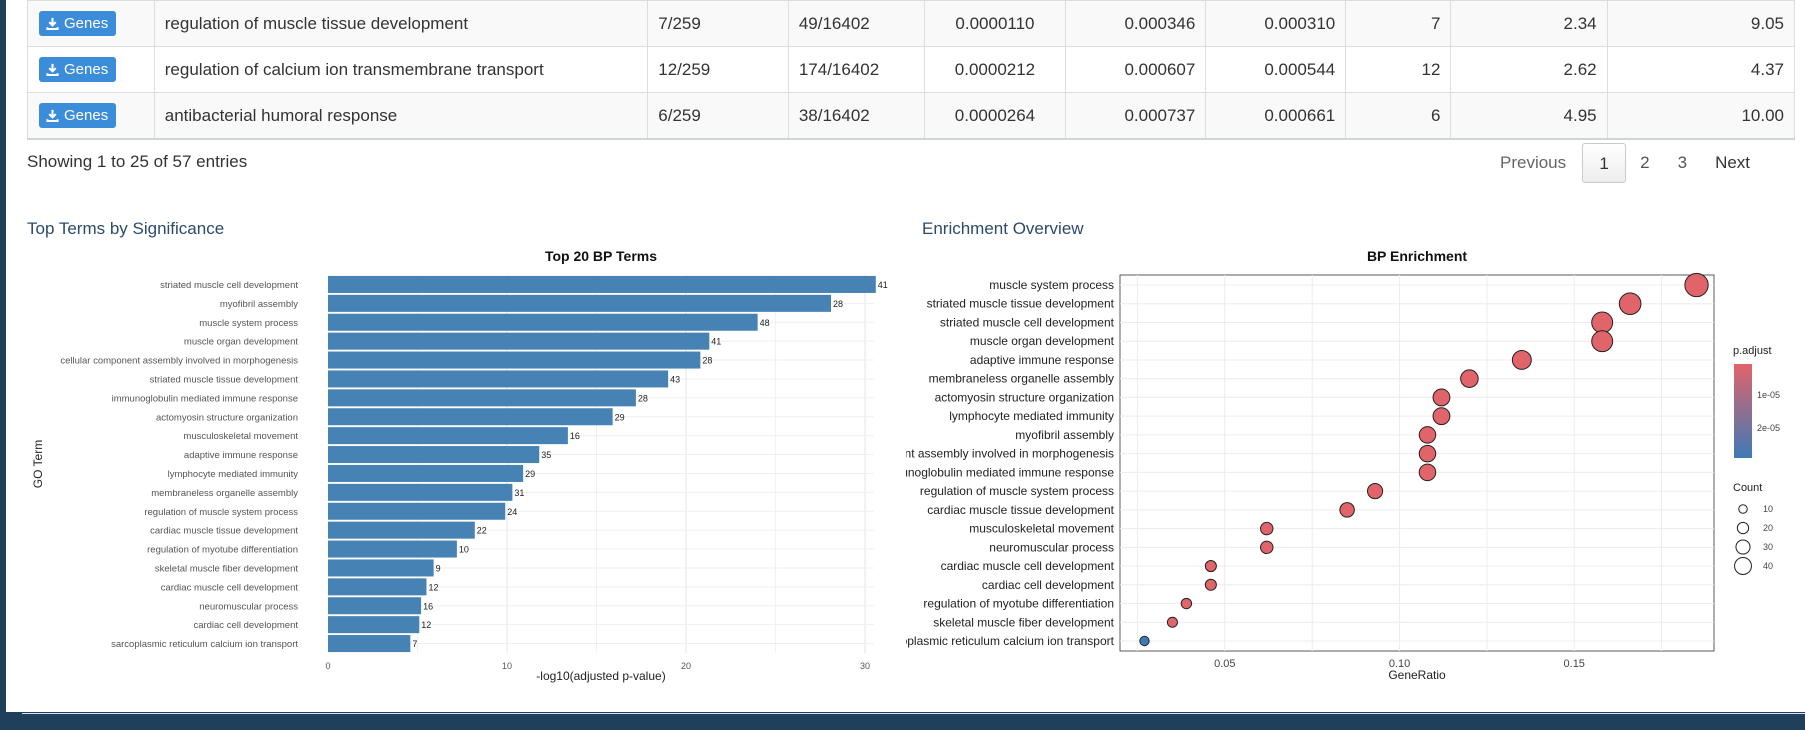 The image size is (1805, 730). I want to click on bar-label: 48, so click(765, 323).